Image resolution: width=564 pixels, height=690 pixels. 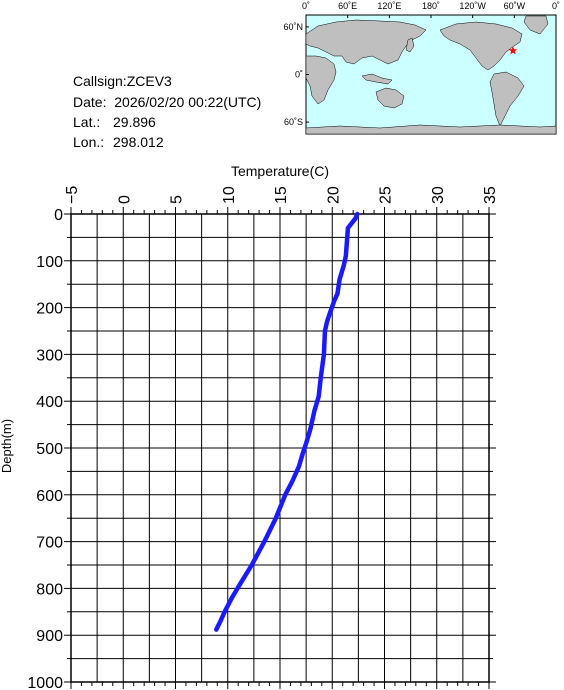 I want to click on world-map: 0˚ 60˚E 120˚E 180˚ 120˚W 60˚W 0˚ 60˚N 0˚ 60˚S, so click(x=421, y=68).